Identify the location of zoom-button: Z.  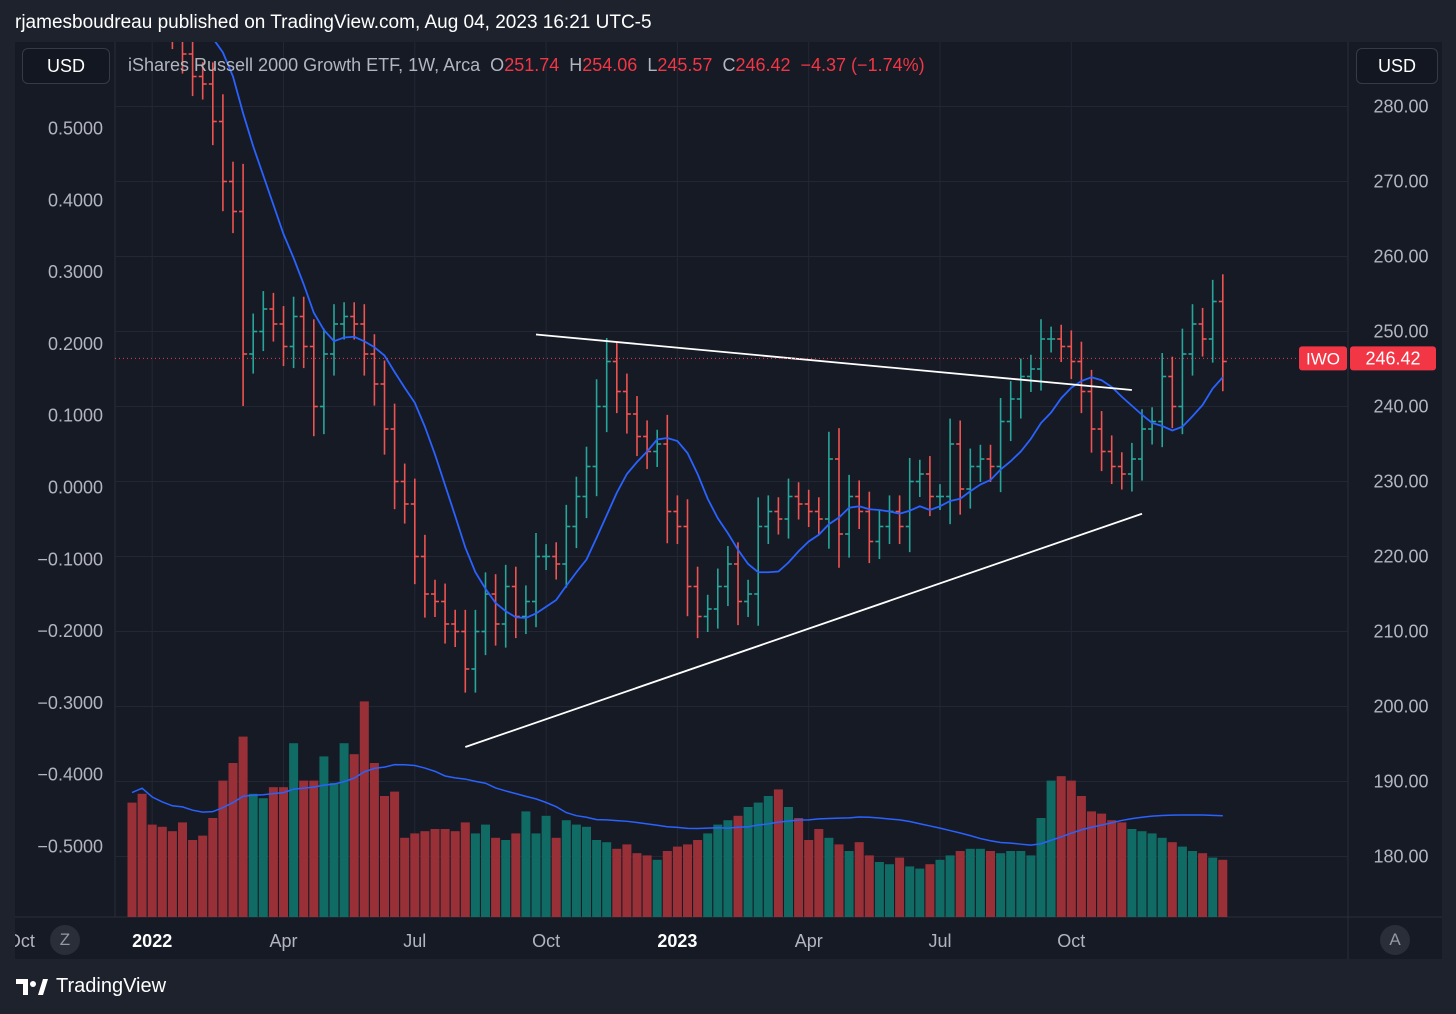
(65, 940).